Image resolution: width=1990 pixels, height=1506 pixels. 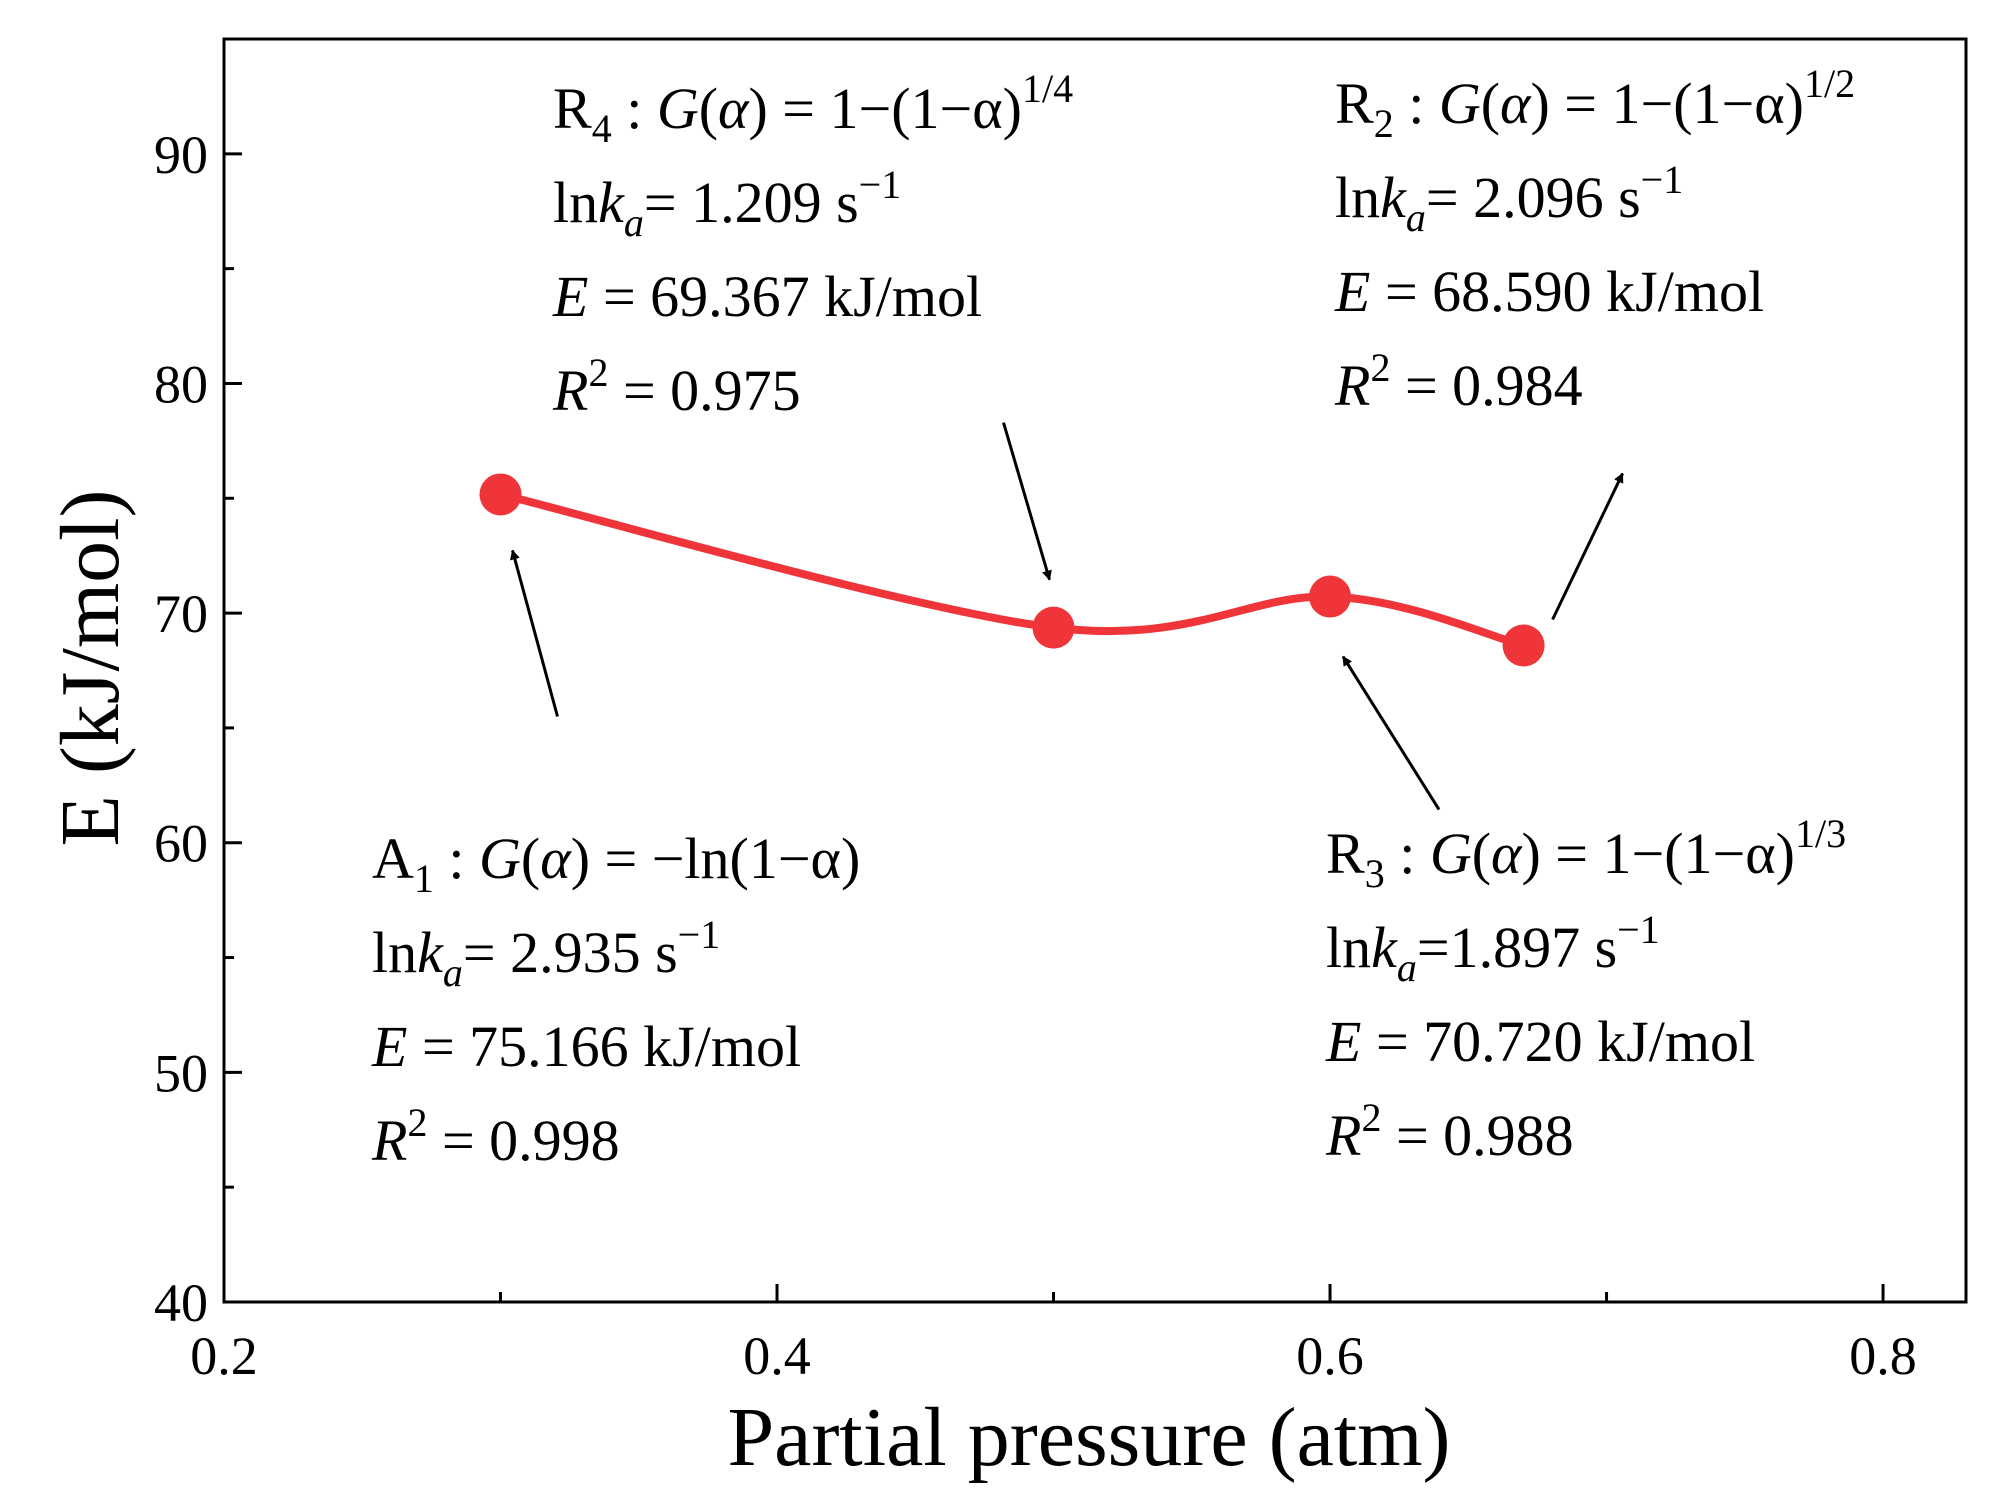 I want to click on y-tick-label: 60, so click(x=181, y=844).